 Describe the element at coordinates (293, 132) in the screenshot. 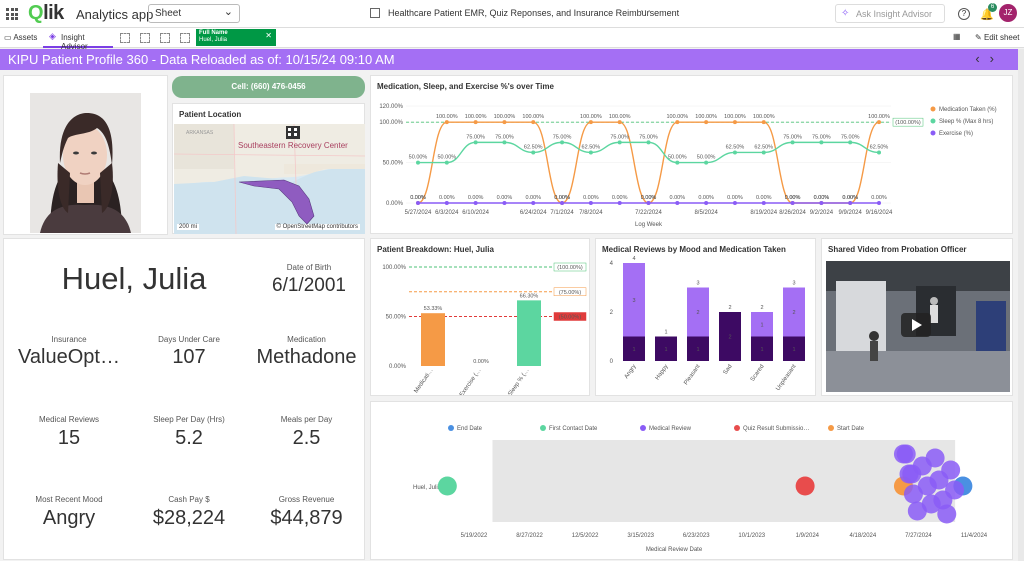

I see `facility-marker-icon` at that location.